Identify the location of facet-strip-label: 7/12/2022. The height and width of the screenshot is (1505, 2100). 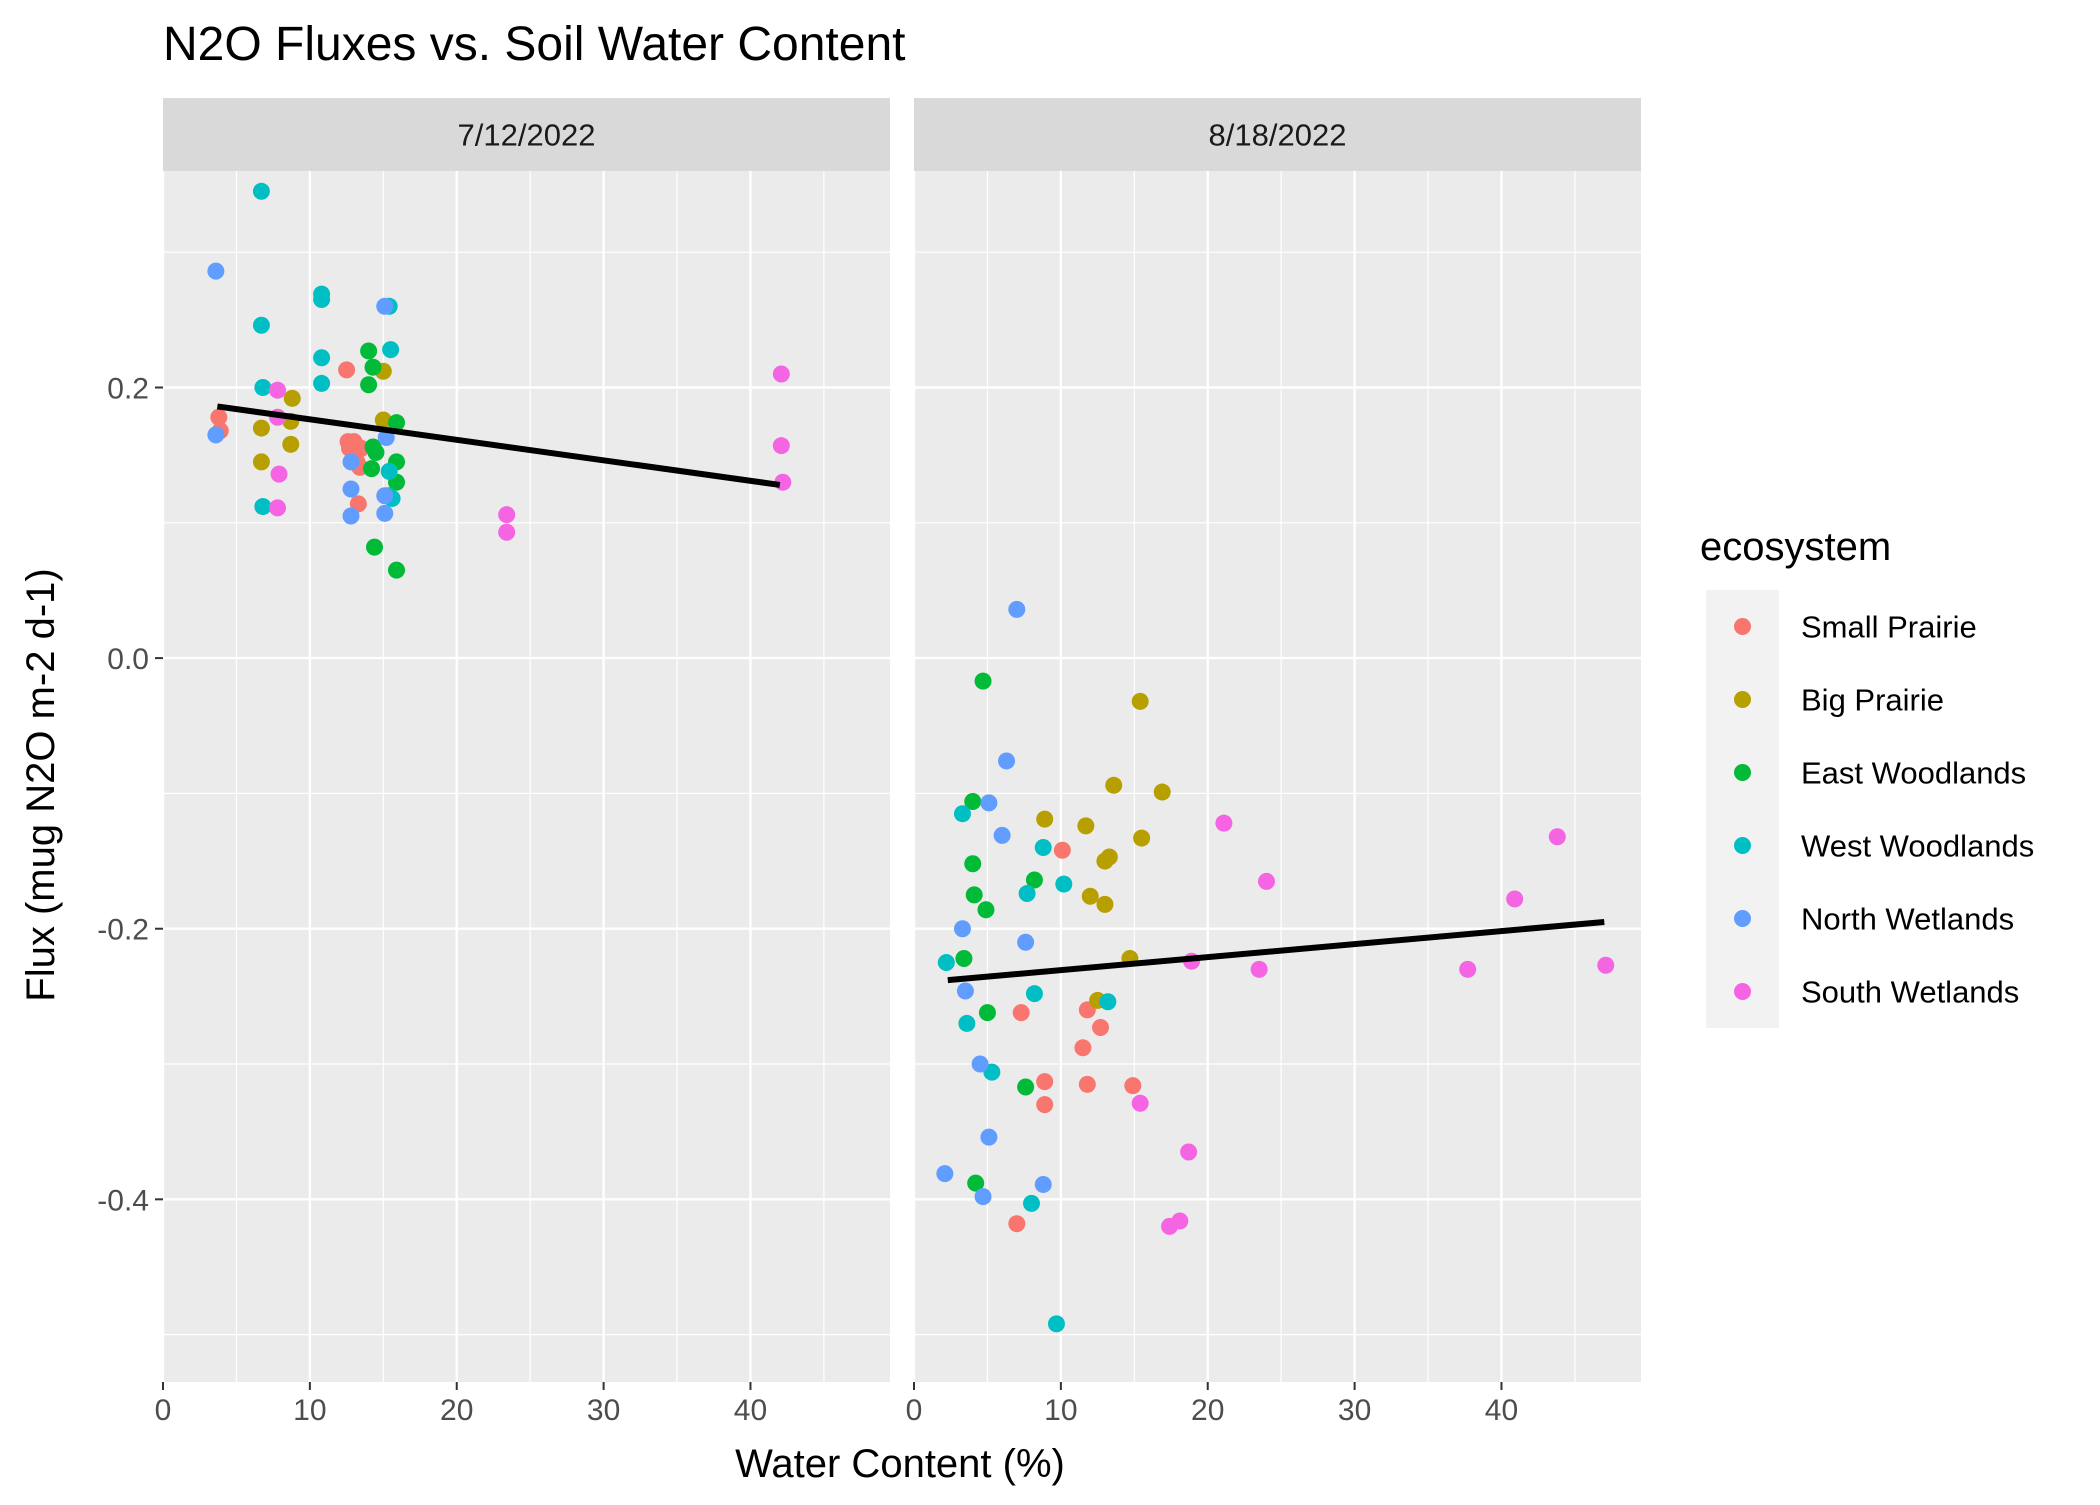
(527, 135).